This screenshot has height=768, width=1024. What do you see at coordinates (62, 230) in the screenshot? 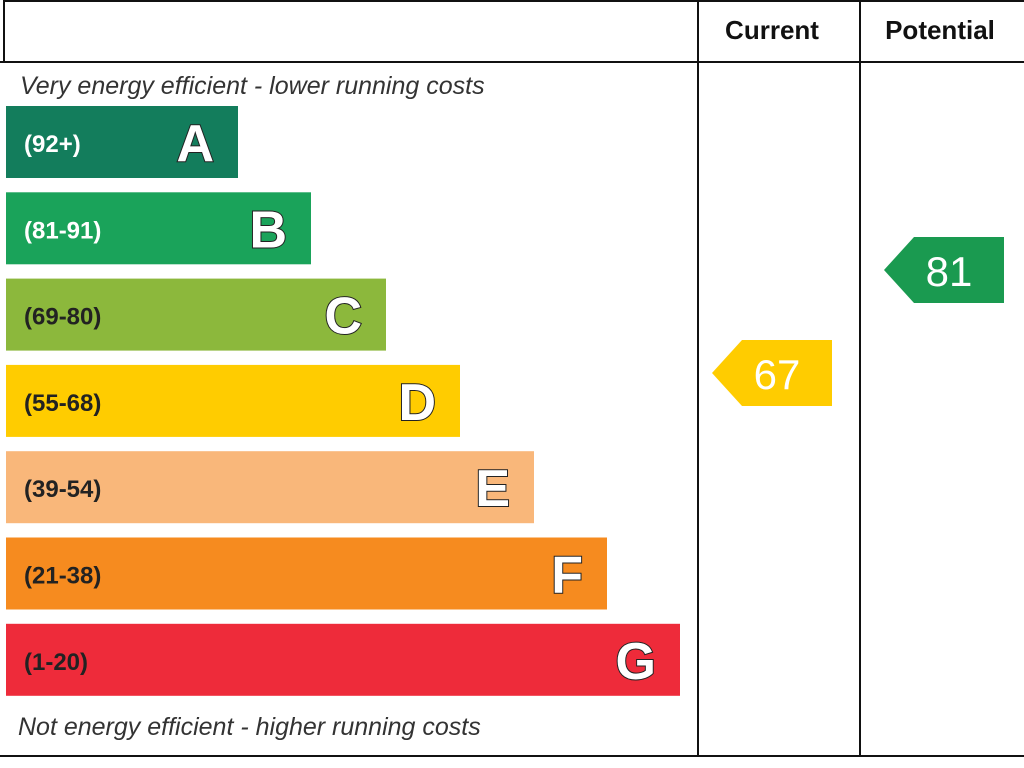
I see `band-range: (81-91)` at bounding box center [62, 230].